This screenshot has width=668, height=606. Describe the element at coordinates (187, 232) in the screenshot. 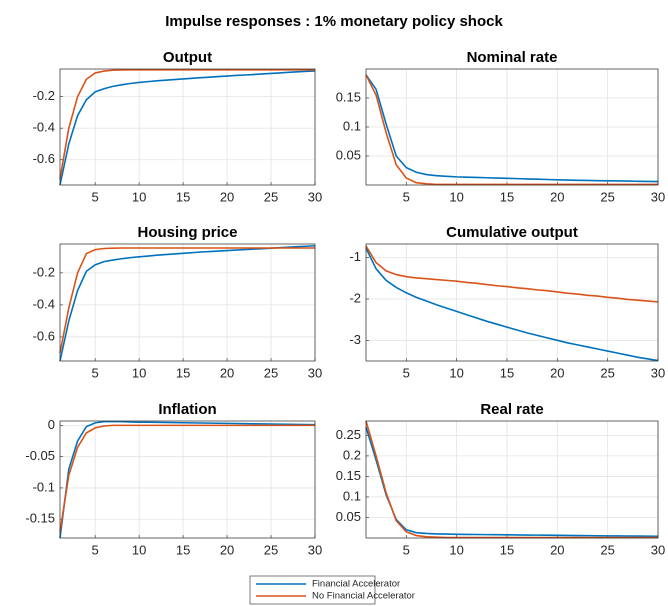

I see `chart-title: Housing price` at that location.